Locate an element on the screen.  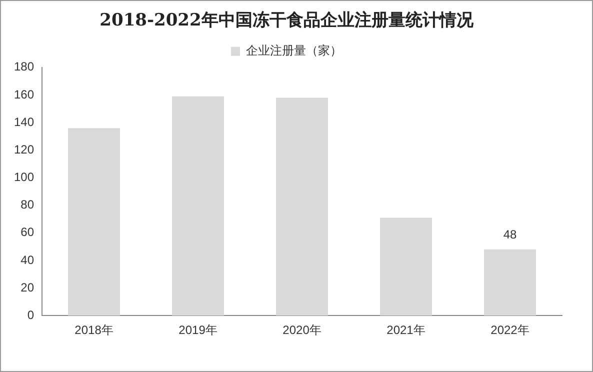
y-tick-label: 140 is located at coordinates (24, 121).